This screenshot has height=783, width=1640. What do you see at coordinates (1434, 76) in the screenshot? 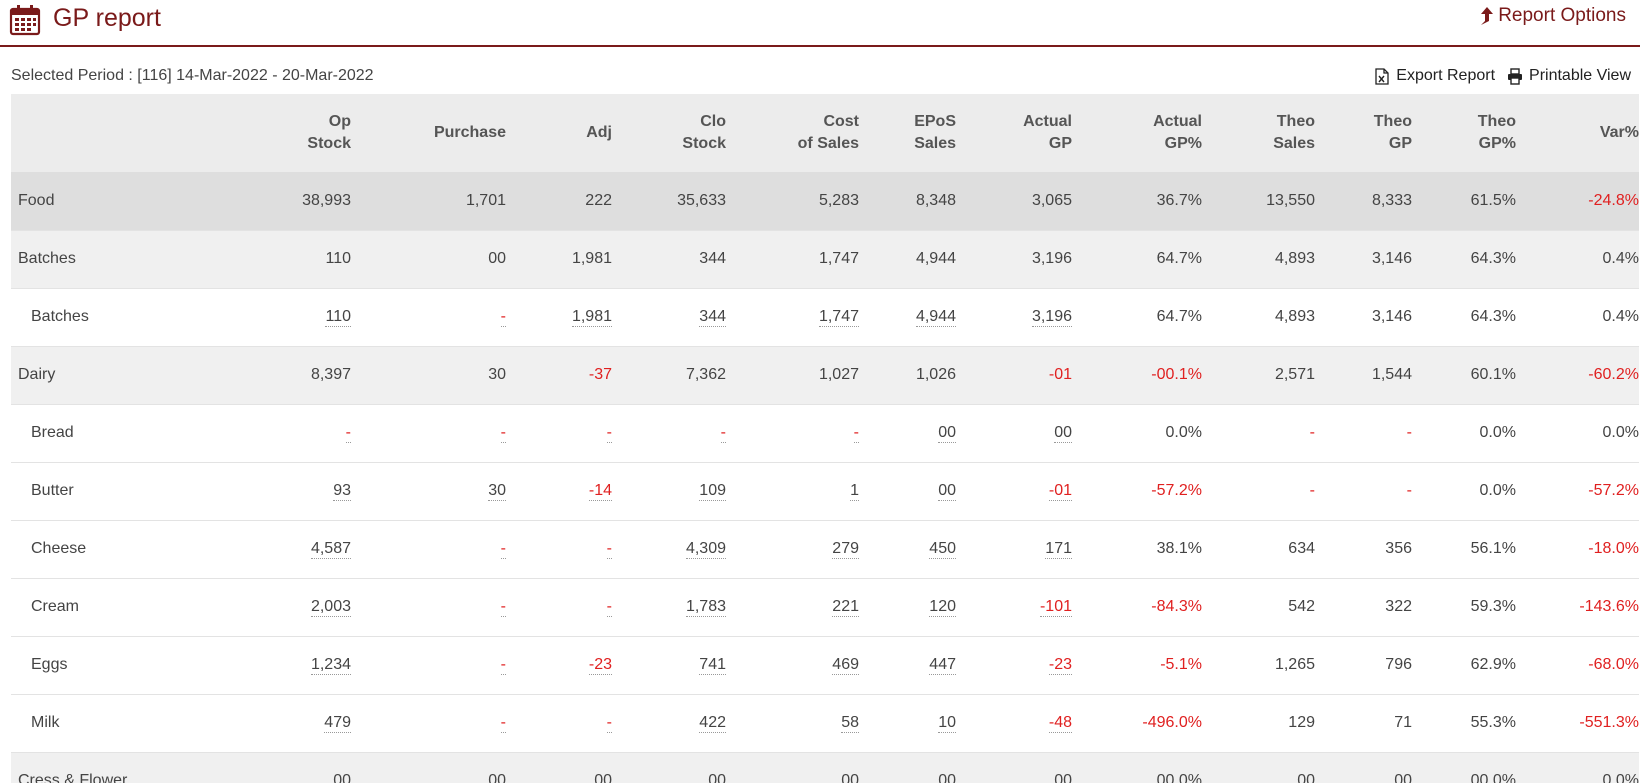
I see `export-report-button: Export Report` at bounding box center [1434, 76].